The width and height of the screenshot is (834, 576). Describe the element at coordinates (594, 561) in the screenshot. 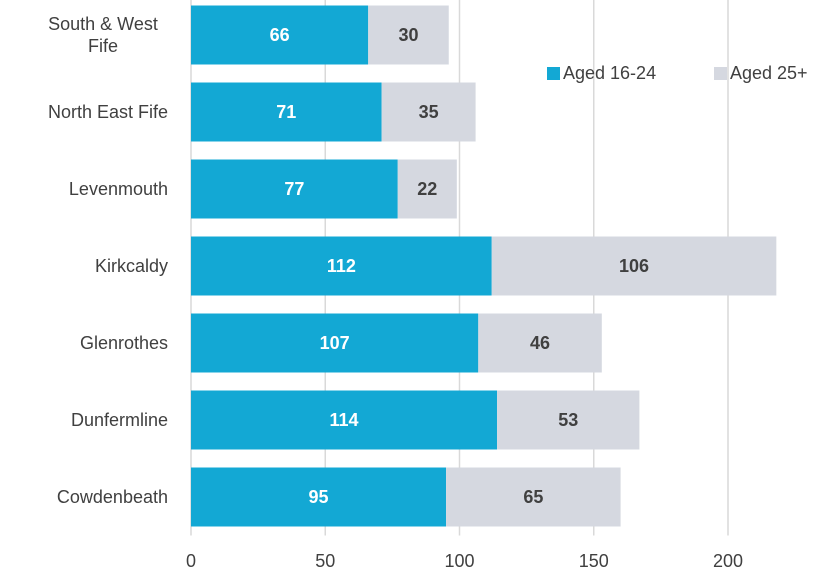

I see `x-tick-label: 150` at that location.